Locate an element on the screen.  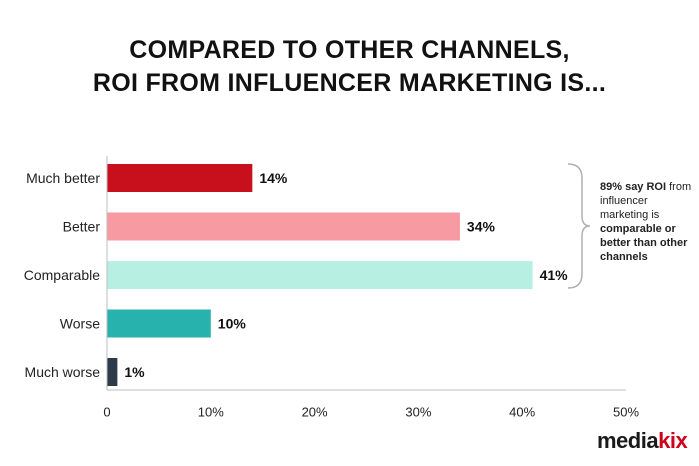
category-label-much-worse: Much worse is located at coordinates (63, 372).